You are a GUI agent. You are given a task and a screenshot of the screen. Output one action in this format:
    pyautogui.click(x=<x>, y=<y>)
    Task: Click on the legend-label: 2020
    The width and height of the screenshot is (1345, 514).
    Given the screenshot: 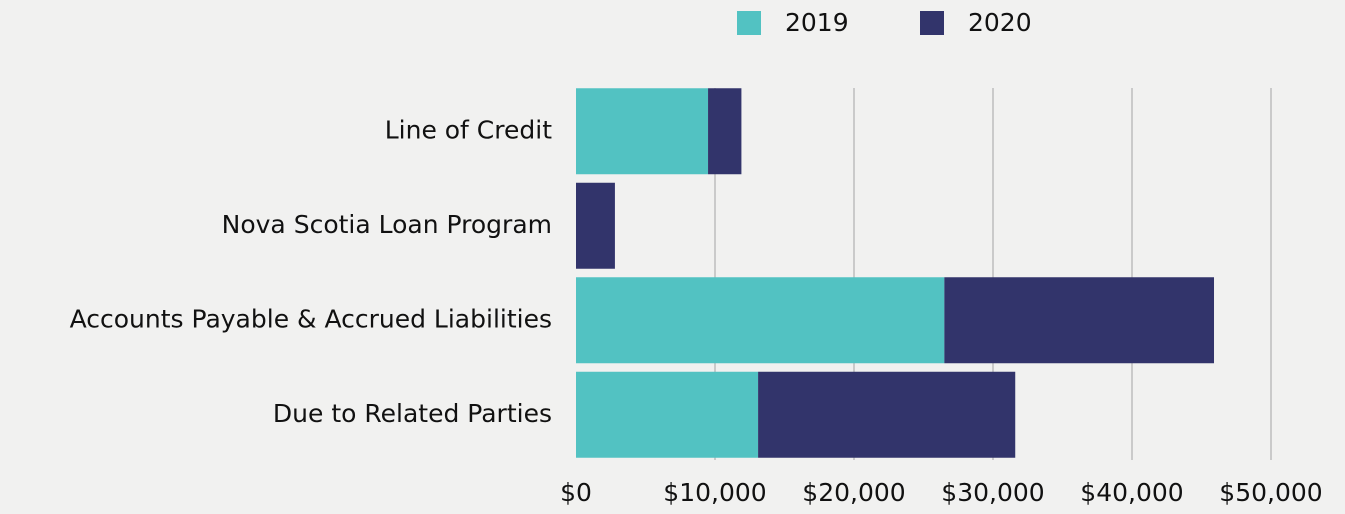 What is the action you would take?
    pyautogui.click(x=1000, y=22)
    